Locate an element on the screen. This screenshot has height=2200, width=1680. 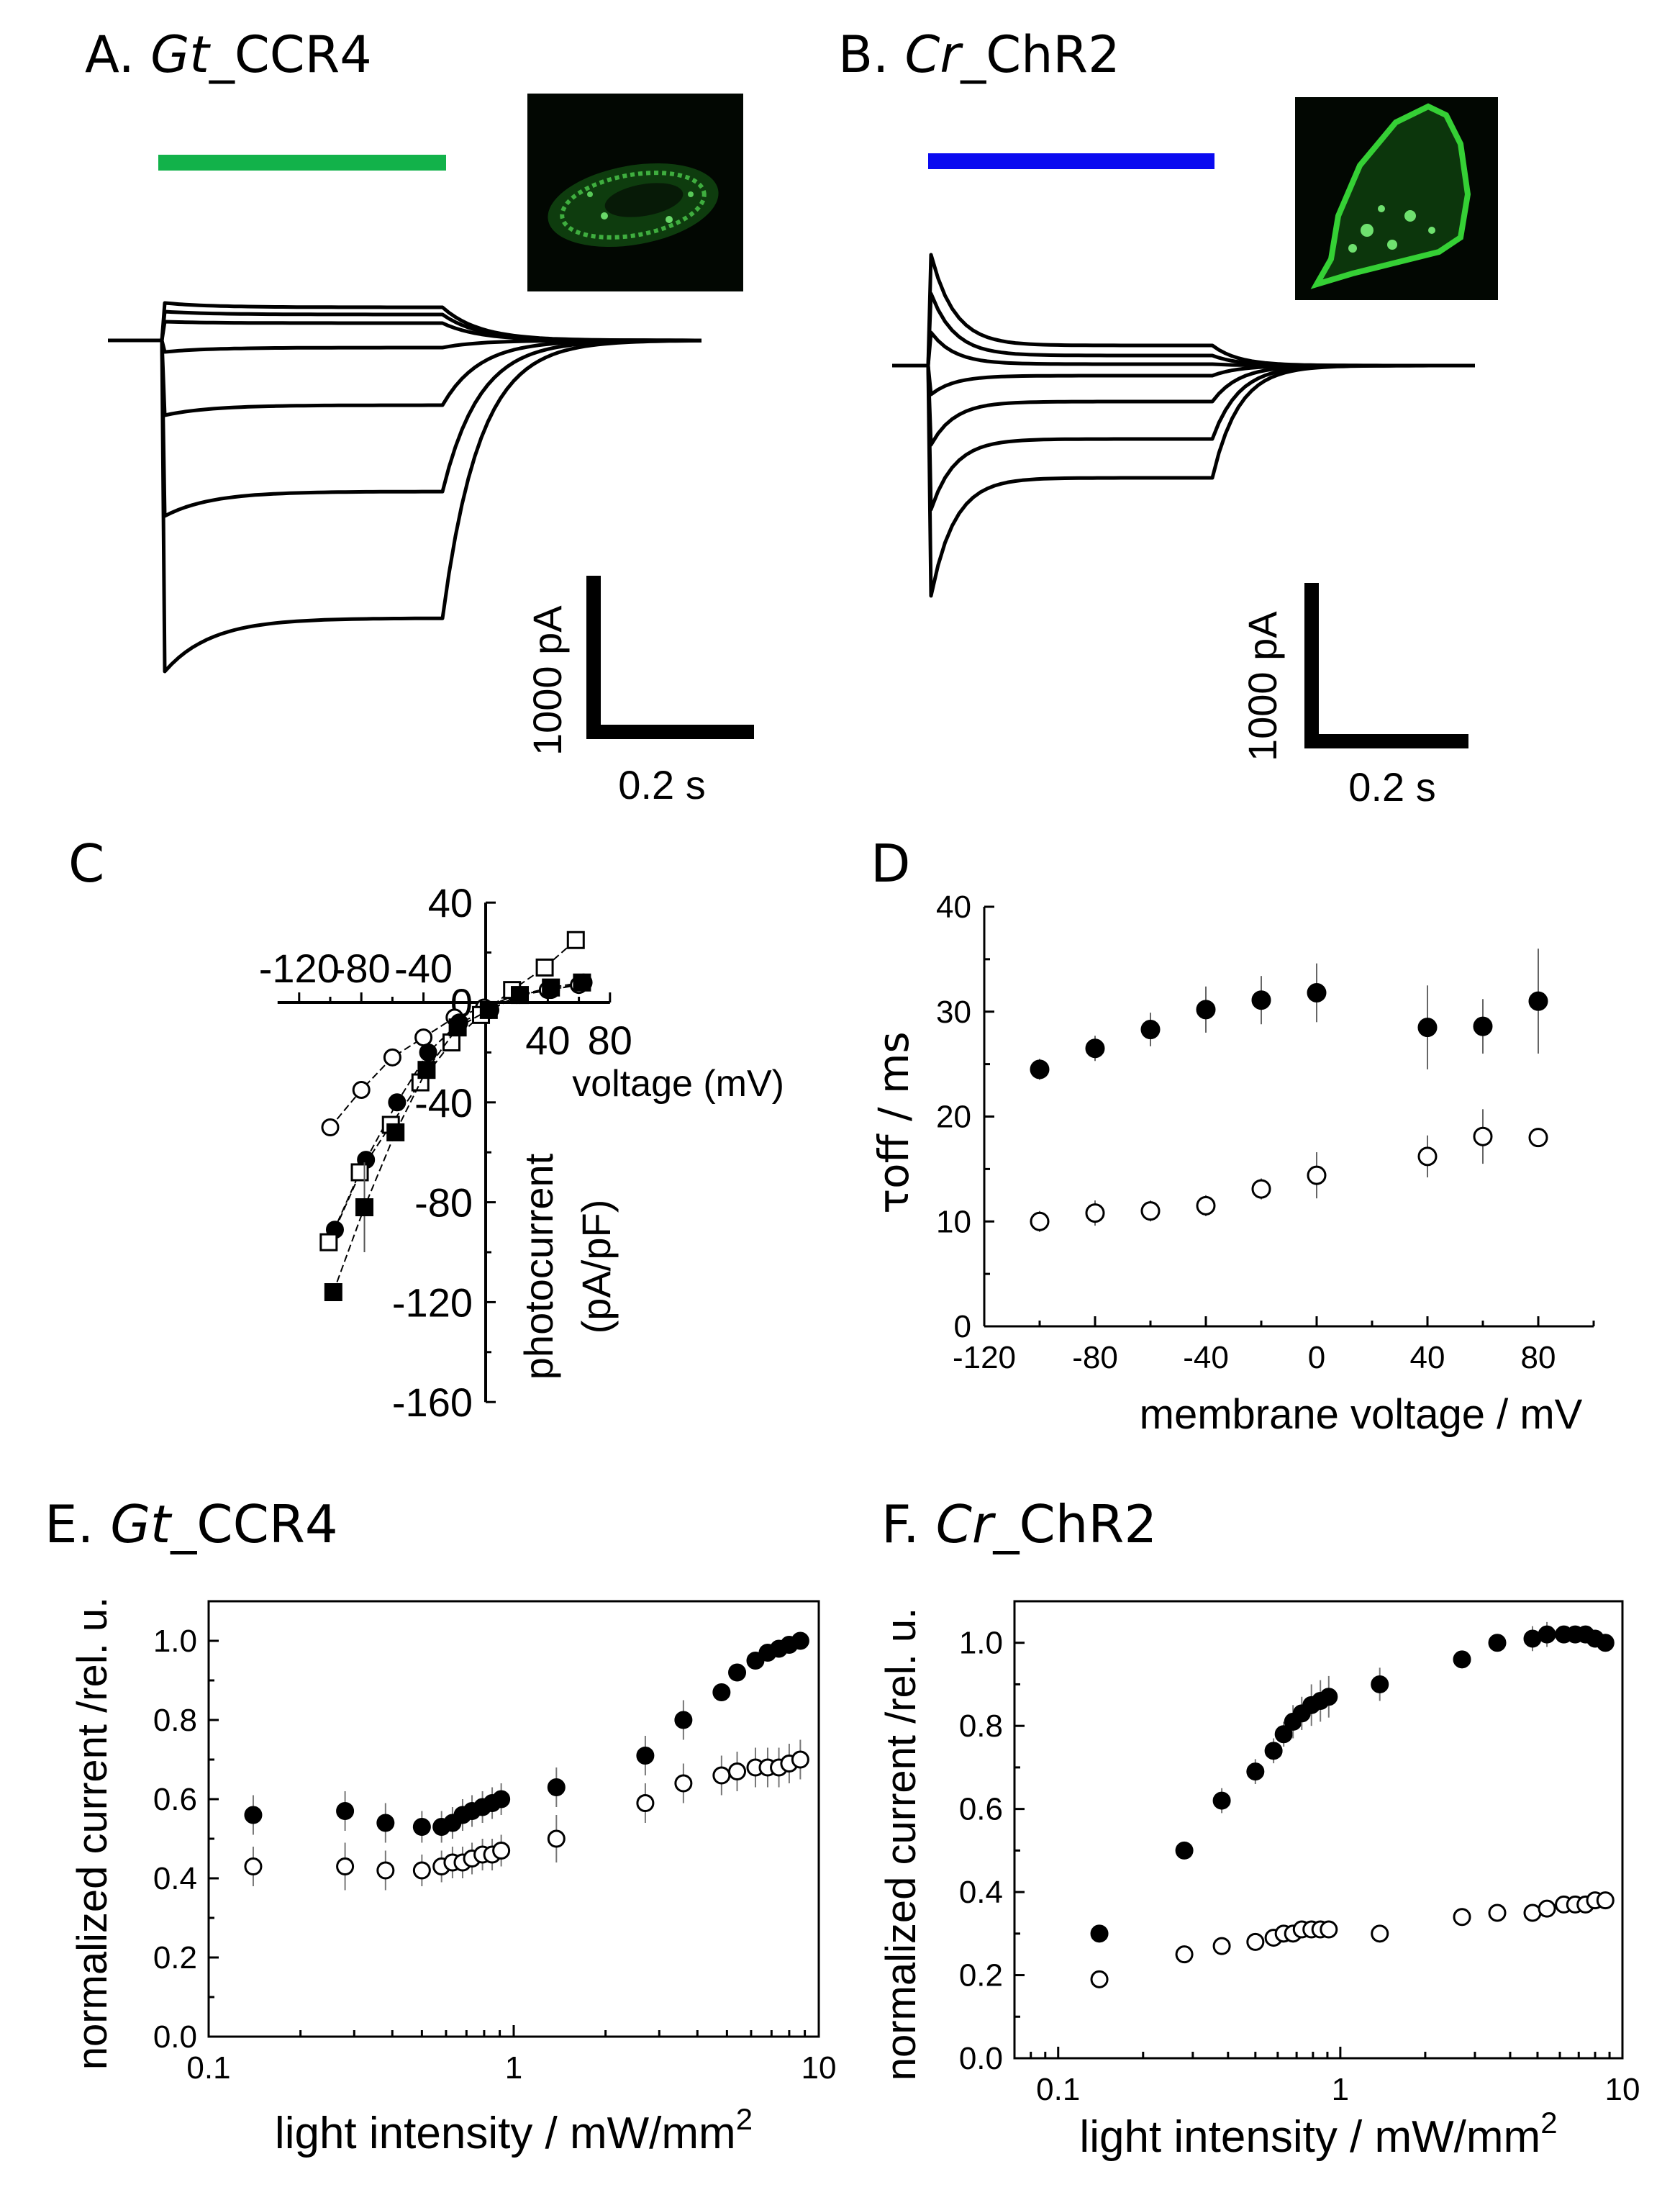
y-tick-label: -120 is located at coordinates (432, 1302).